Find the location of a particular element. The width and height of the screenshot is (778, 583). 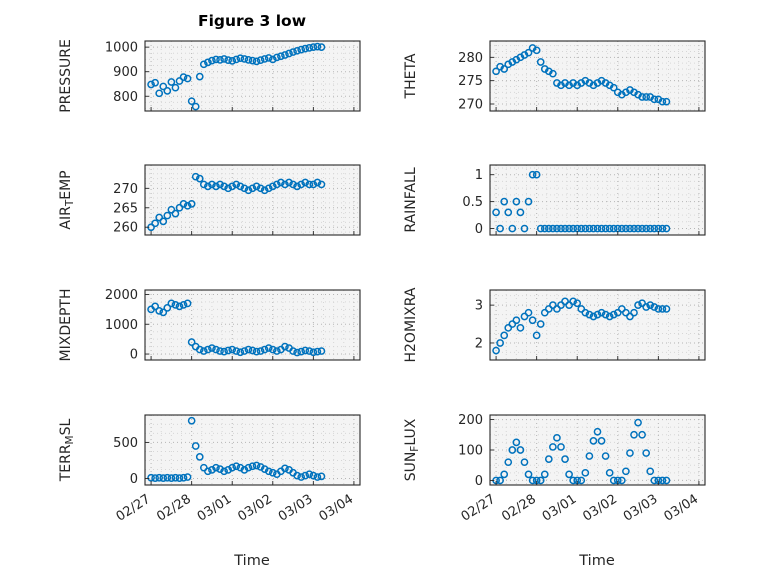

markers-h2omixra is located at coordinates (581, 326).